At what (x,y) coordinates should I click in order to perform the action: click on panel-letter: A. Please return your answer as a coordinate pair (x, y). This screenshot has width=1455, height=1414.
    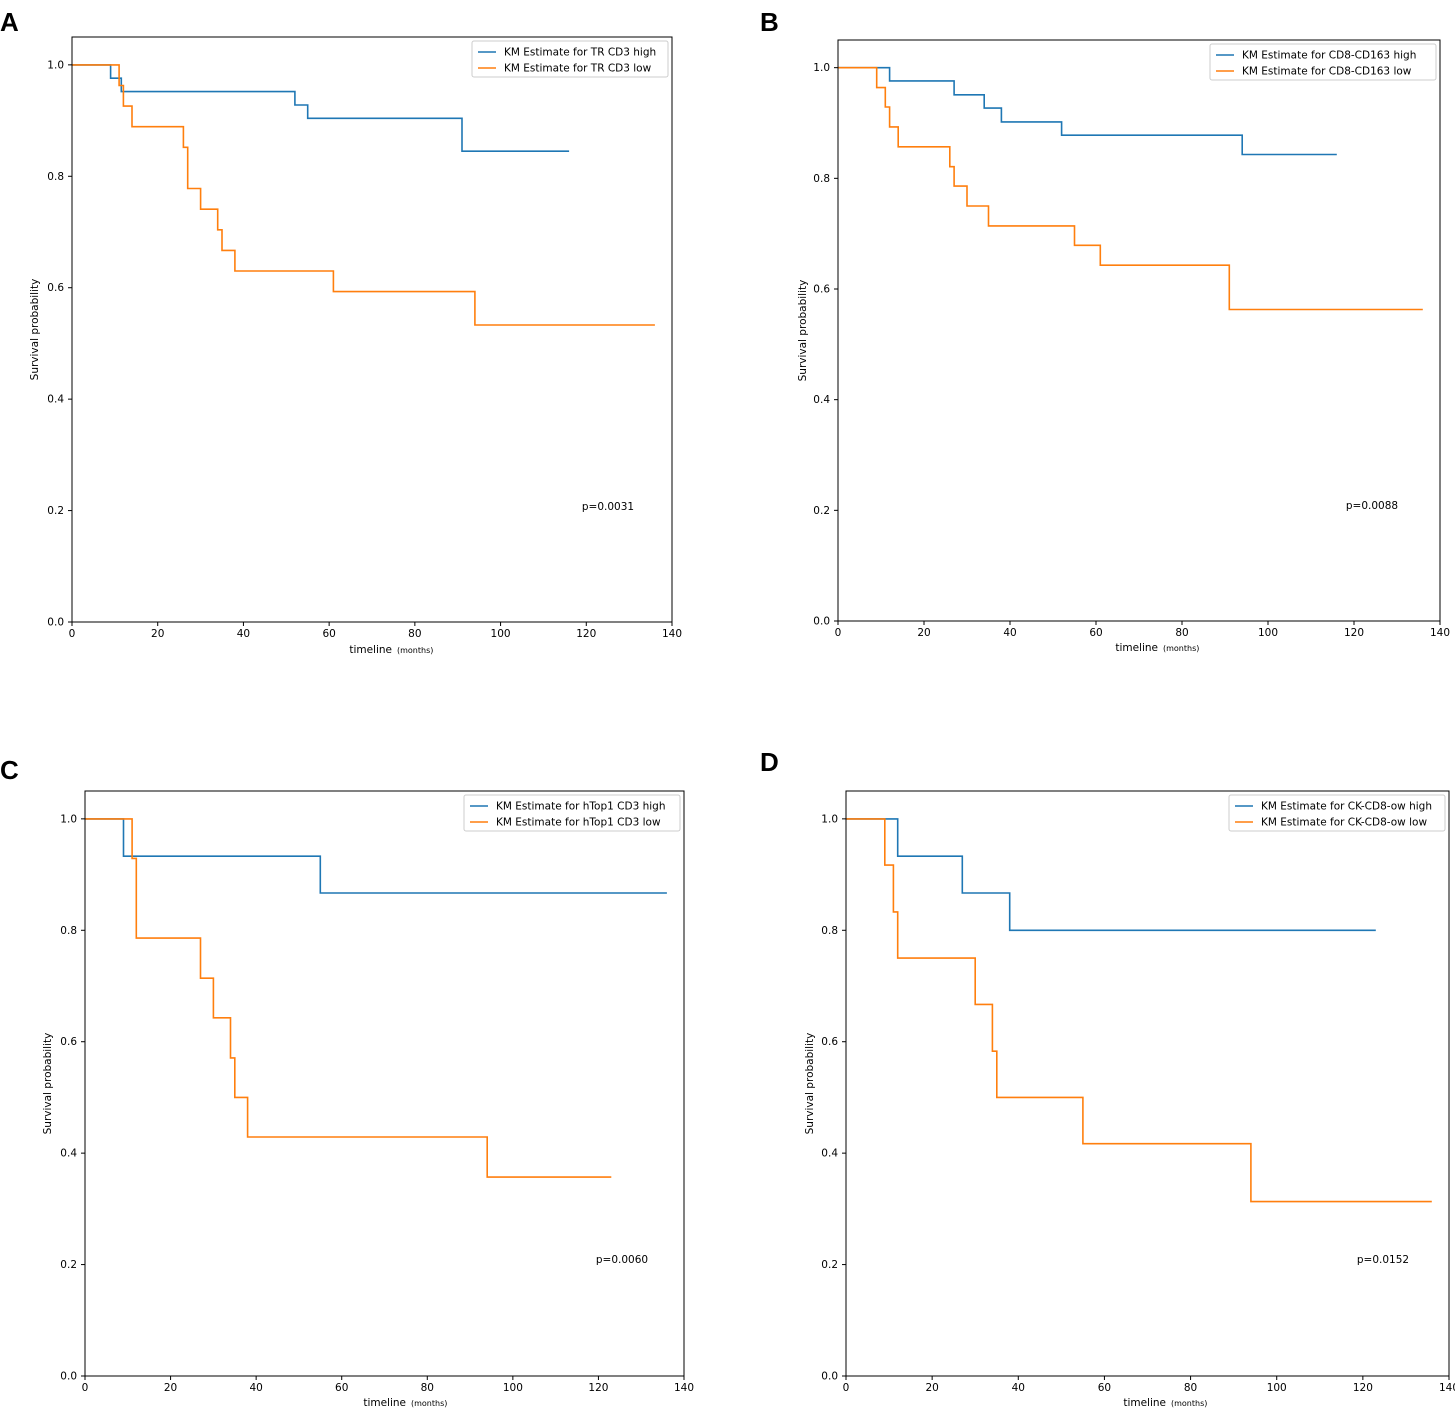
    Looking at the image, I should click on (9, 22).